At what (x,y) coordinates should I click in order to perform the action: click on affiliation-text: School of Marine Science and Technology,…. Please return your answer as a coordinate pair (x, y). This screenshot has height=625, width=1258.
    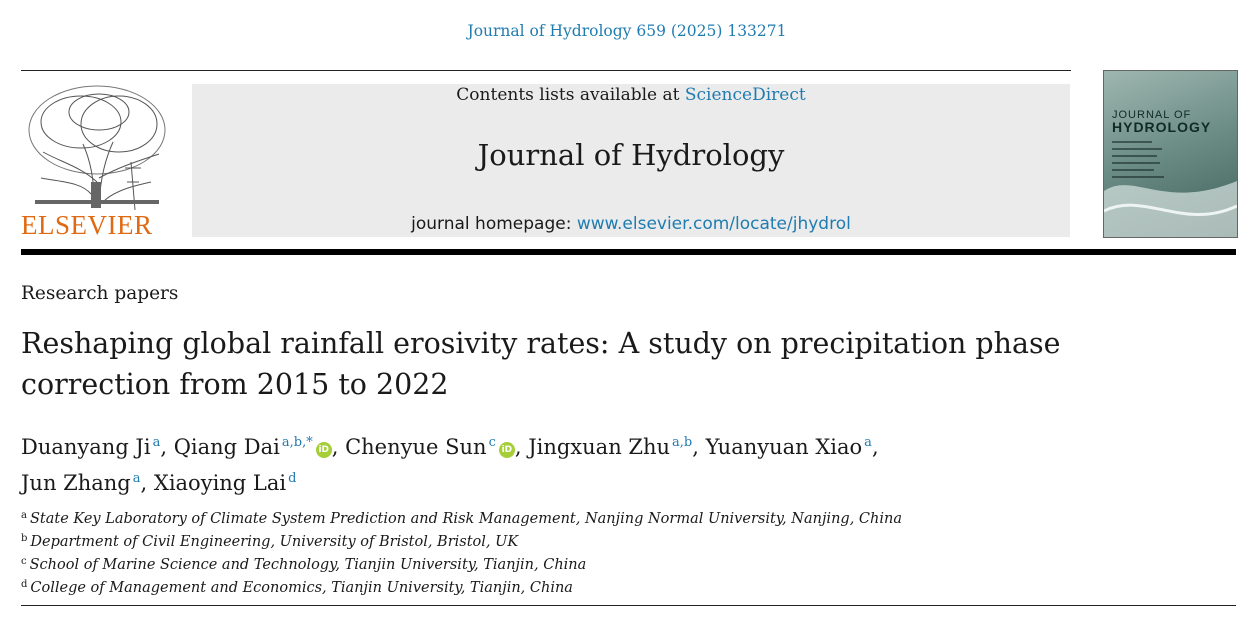
    Looking at the image, I should click on (308, 565).